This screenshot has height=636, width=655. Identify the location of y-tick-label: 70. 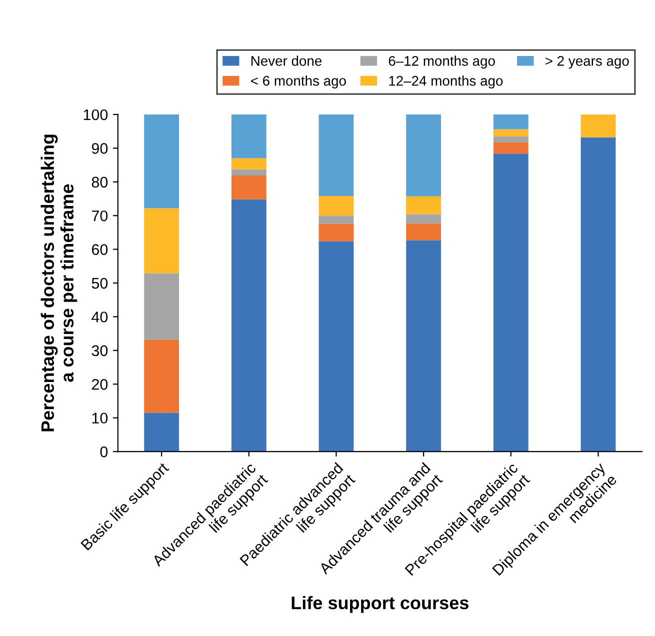
(100, 216).